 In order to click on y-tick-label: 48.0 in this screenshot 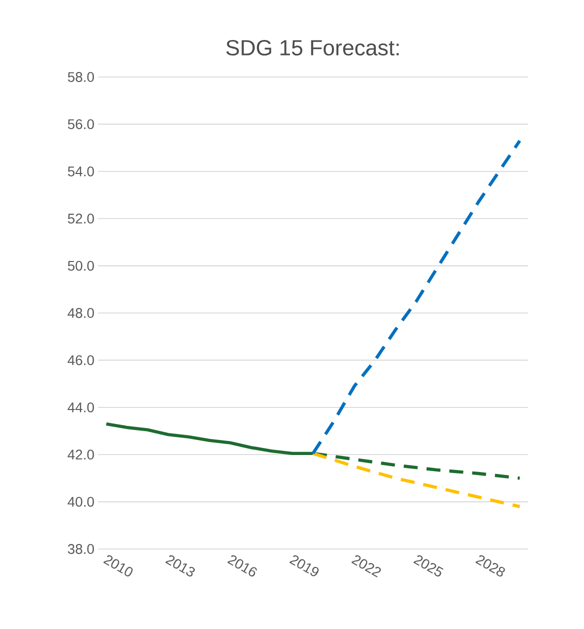, I will do `click(81, 313)`.